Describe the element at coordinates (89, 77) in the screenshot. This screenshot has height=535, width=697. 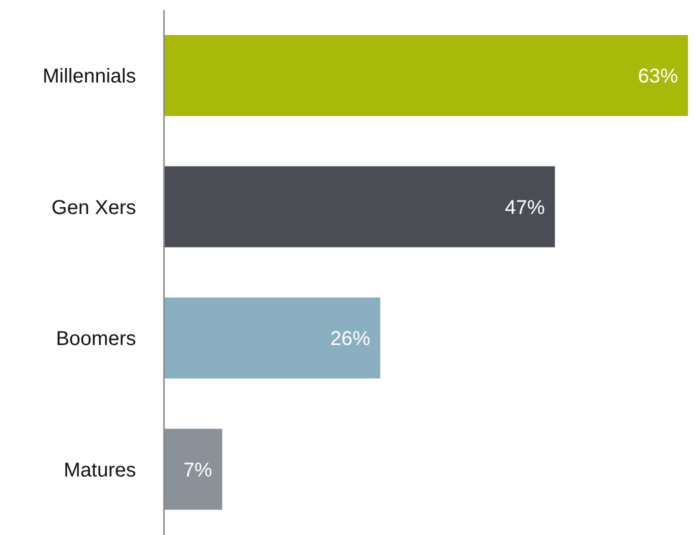
I see `y-tick-label: Millennials` at that location.